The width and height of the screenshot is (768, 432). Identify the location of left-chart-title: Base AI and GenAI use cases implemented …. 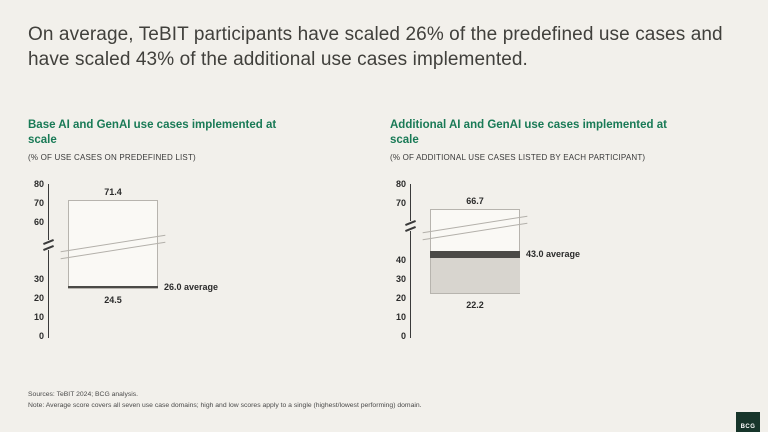
(152, 132).